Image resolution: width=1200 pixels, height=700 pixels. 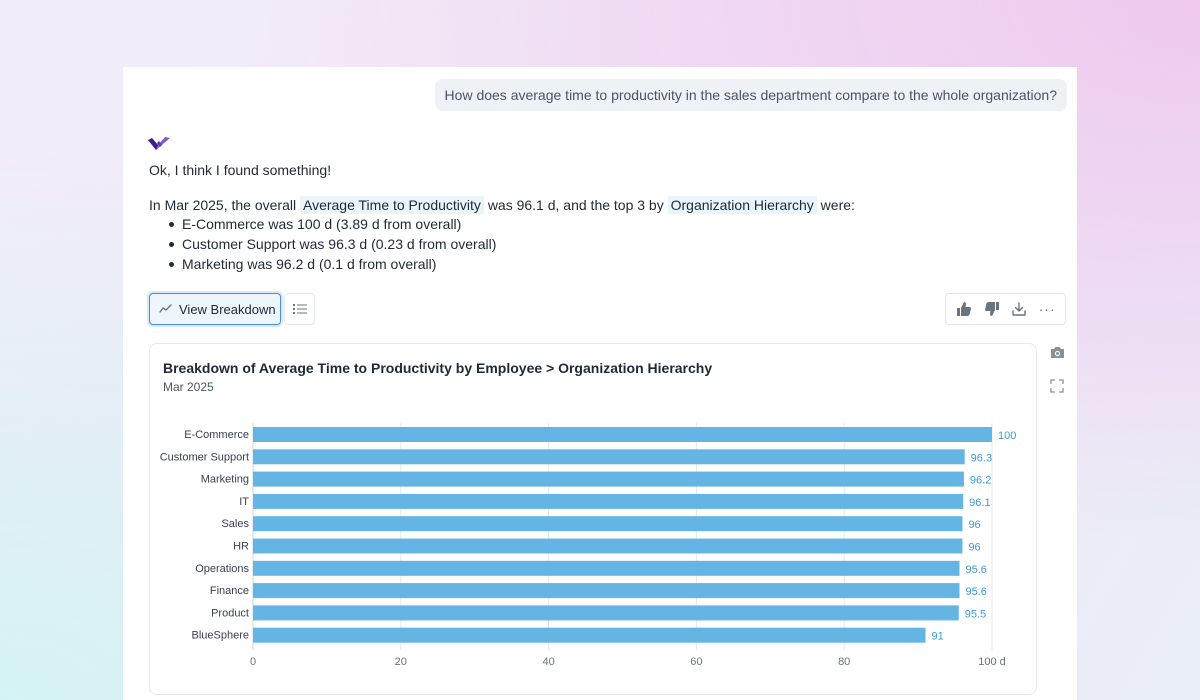 I want to click on summary-suffix: were:, so click(x=837, y=205).